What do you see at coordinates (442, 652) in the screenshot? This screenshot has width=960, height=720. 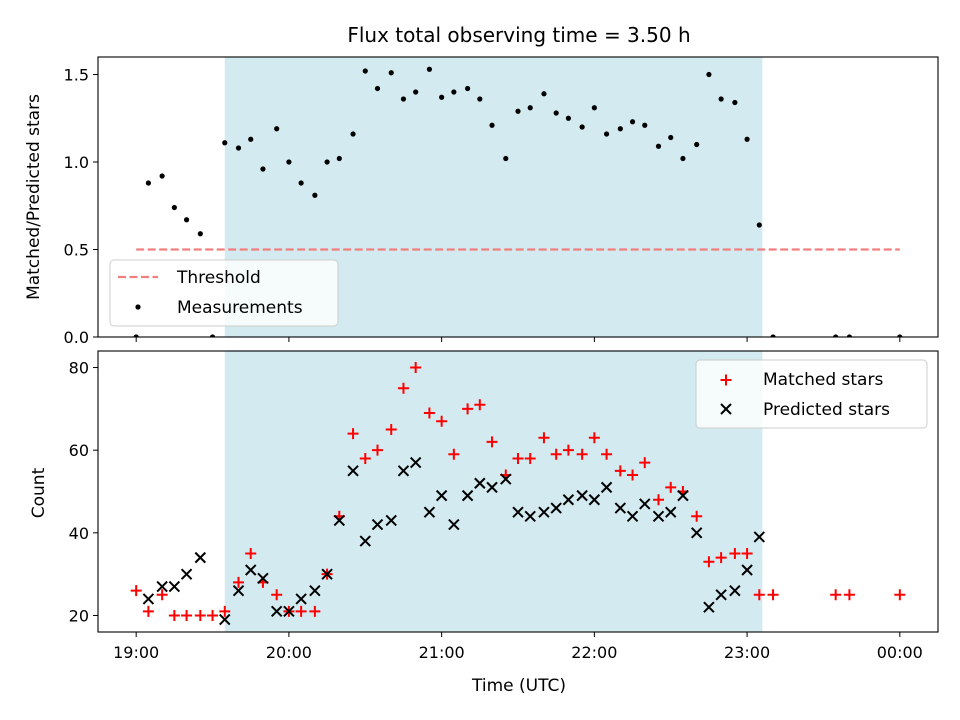 I see `x-tick-label: 21:00` at bounding box center [442, 652].